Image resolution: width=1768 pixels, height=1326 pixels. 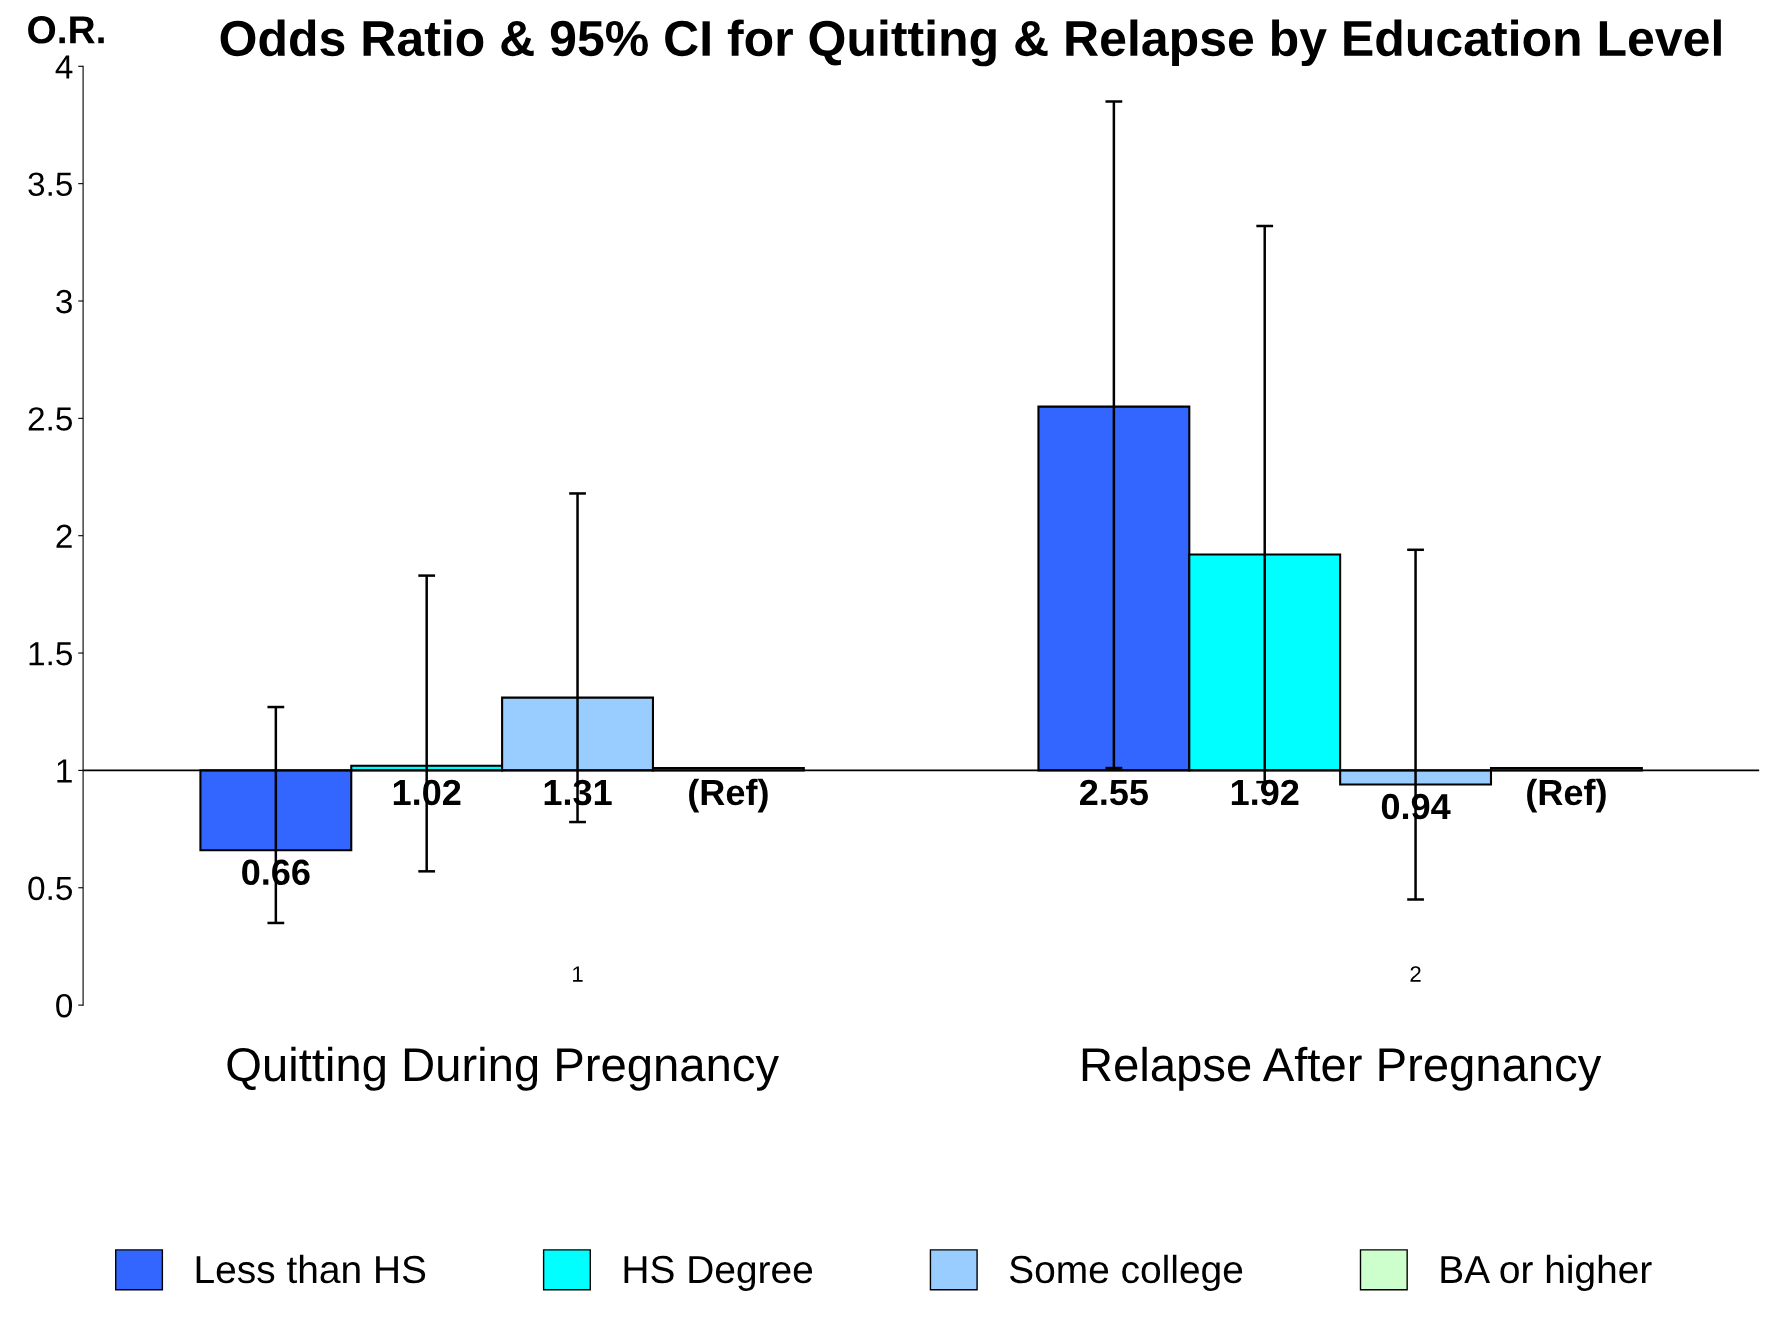 I want to click on y-tick-label: 1, so click(x=64, y=771).